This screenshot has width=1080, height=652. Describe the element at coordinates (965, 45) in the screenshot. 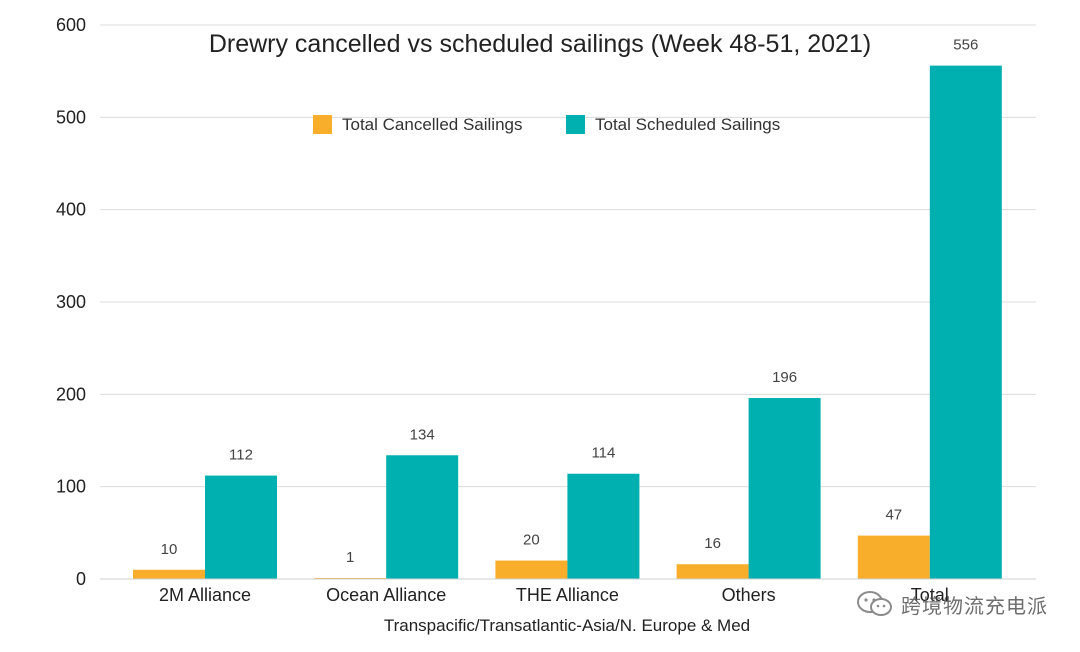

I see `data-label: 556` at that location.